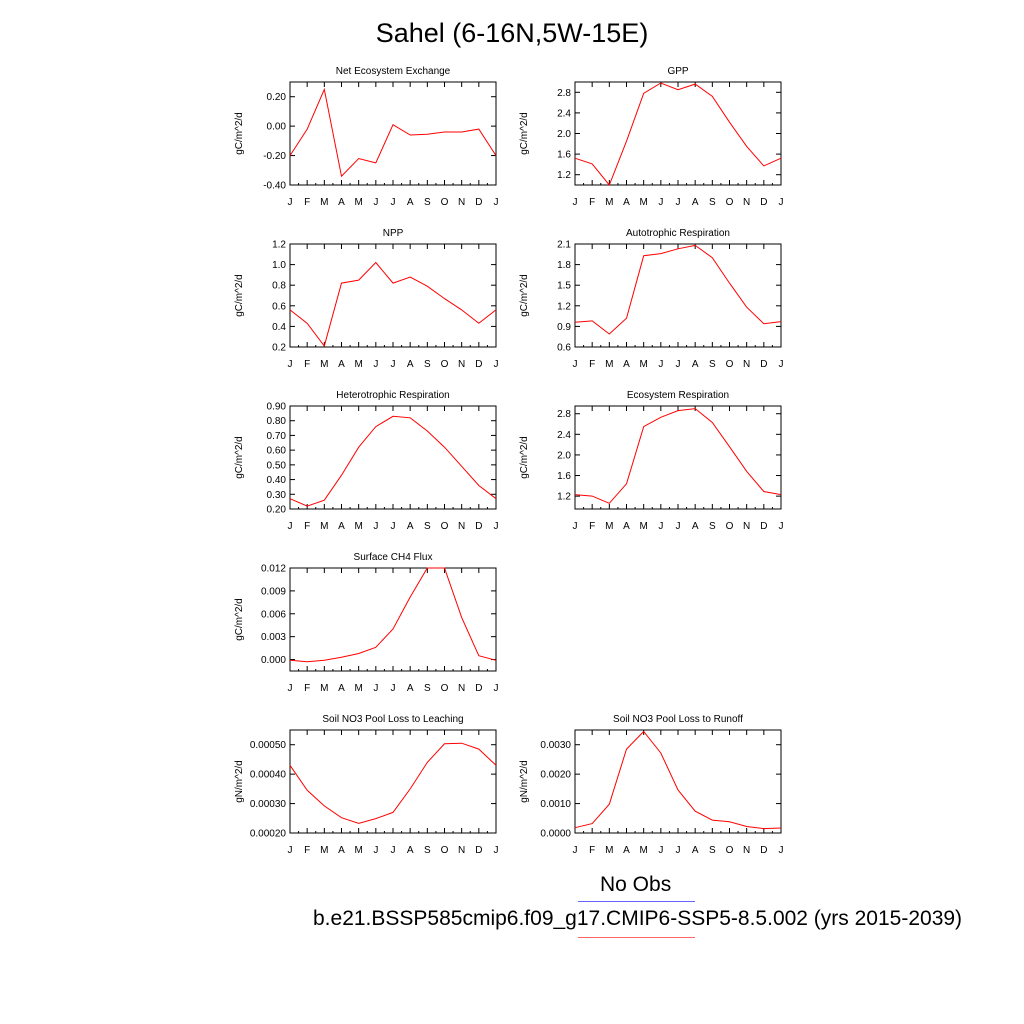 This screenshot has width=1024, height=1024. Describe the element at coordinates (268, 804) in the screenshot. I see `y-tick-label: 0.00030` at that location.